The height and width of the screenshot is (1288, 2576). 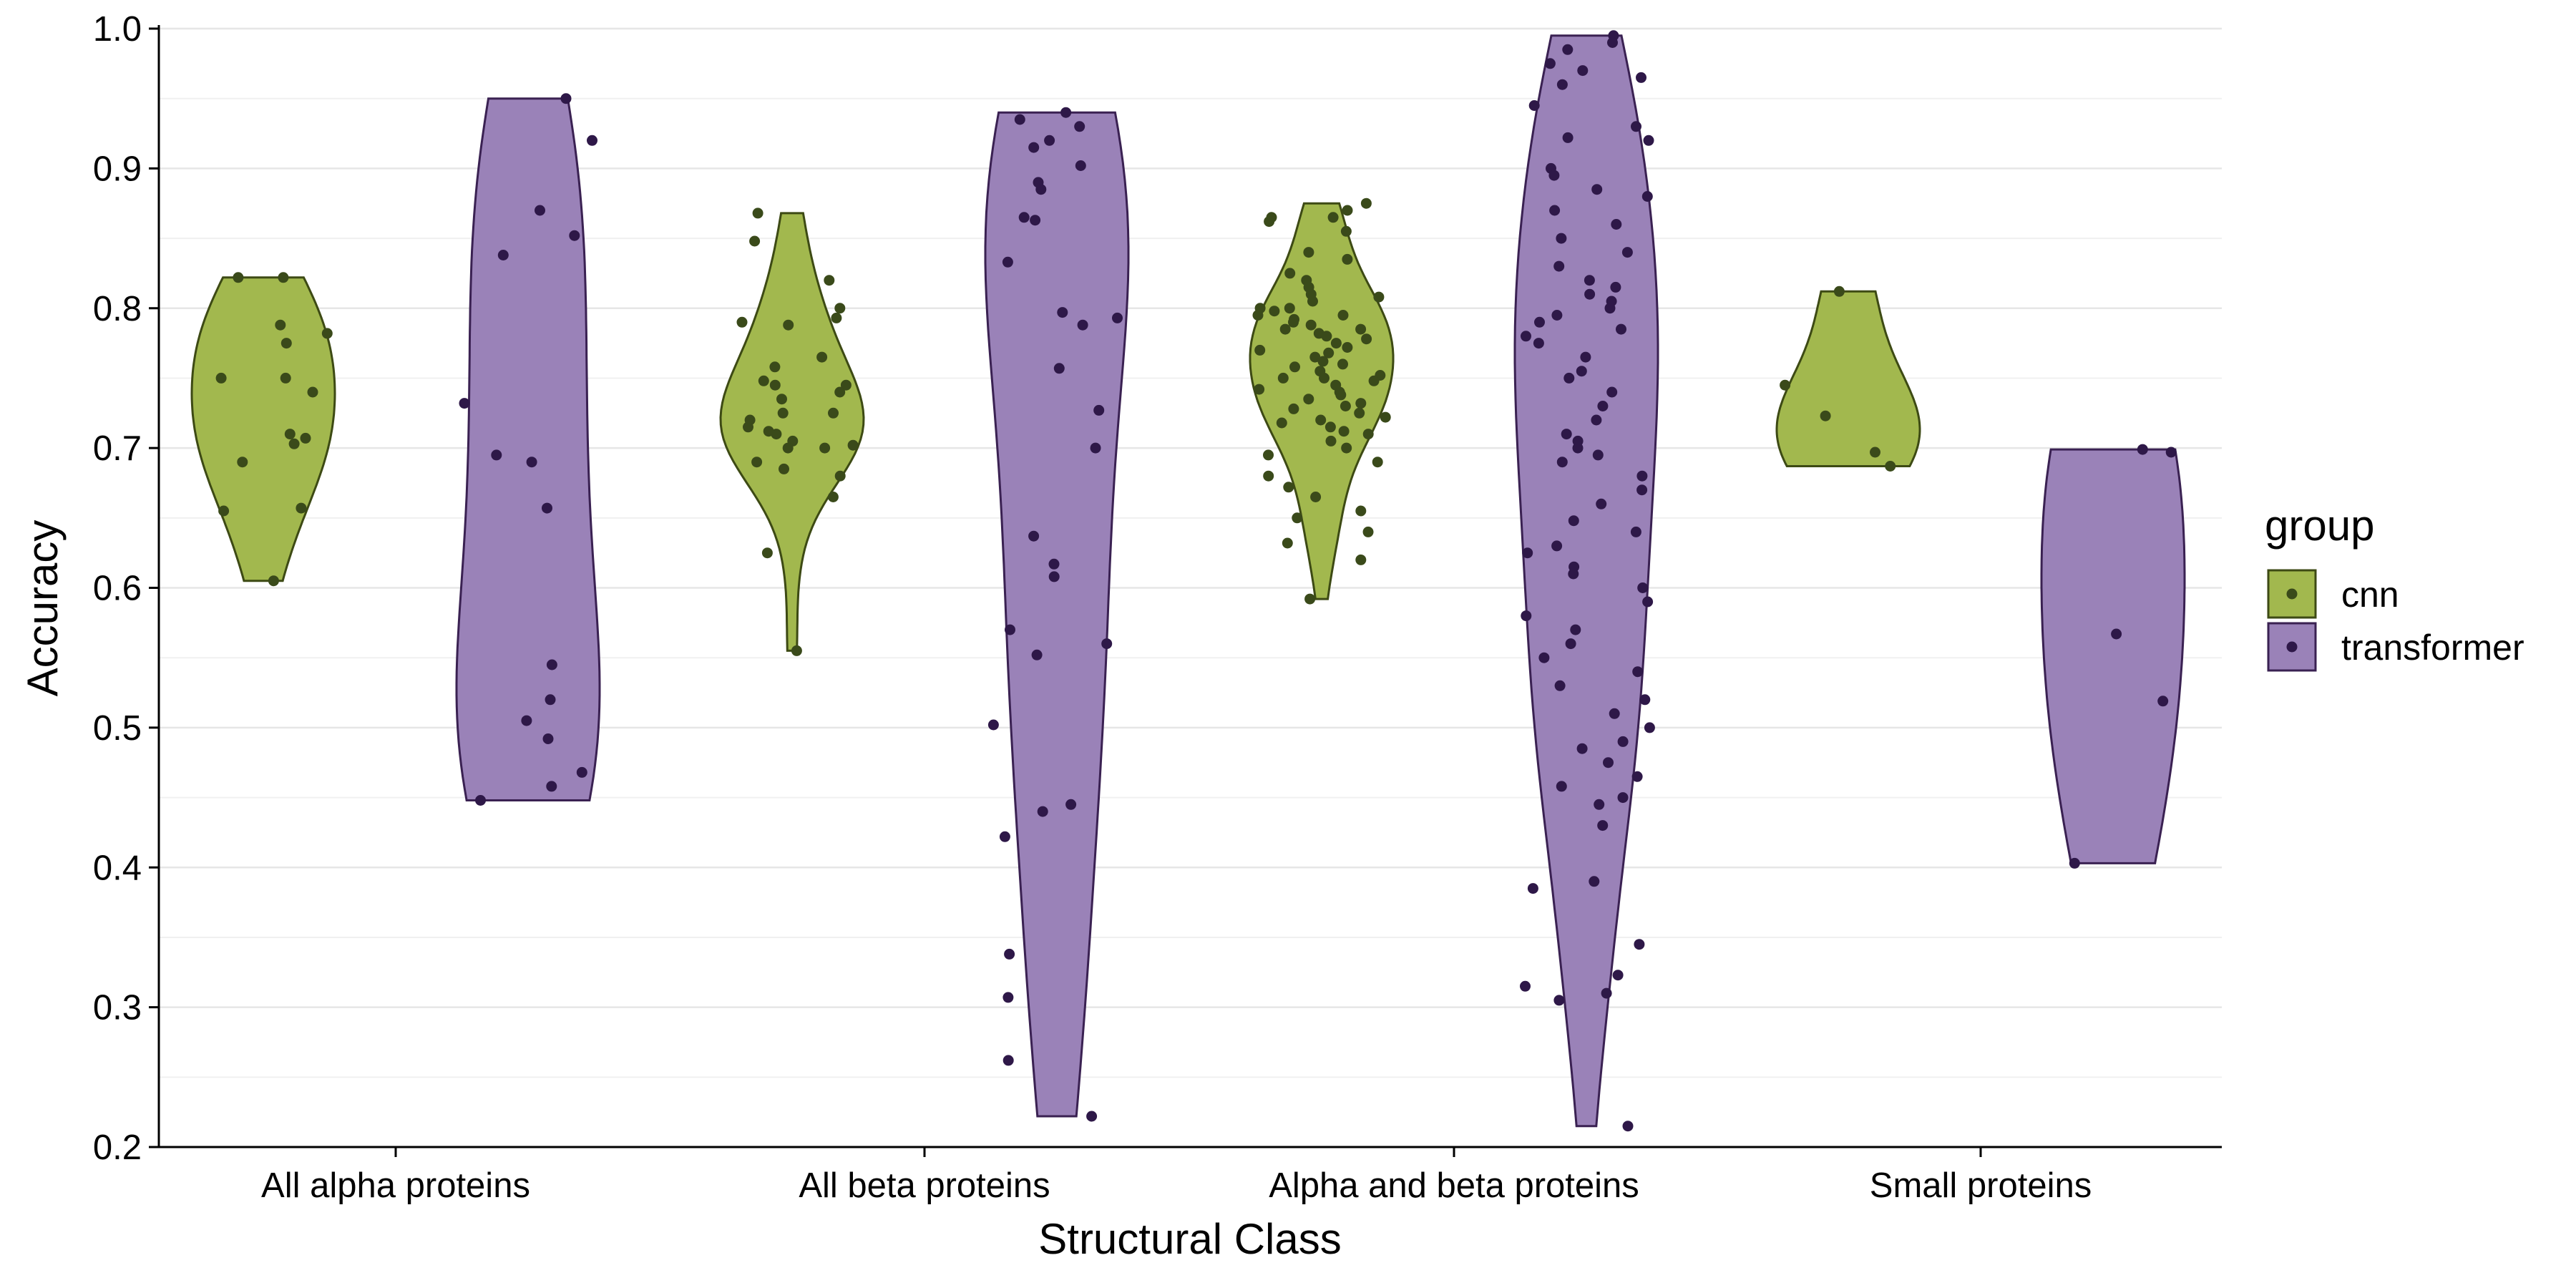 What do you see at coordinates (1981, 1185) in the screenshot?
I see `x-tick-label: Small proteins` at bounding box center [1981, 1185].